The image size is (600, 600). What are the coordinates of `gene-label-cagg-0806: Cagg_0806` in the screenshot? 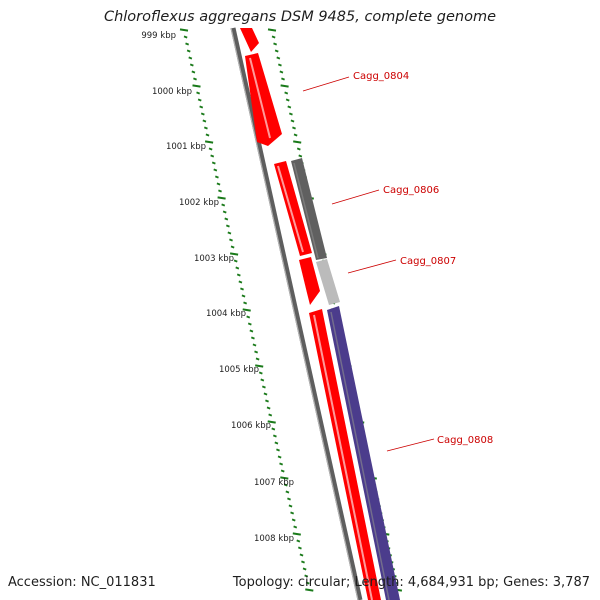 It's located at (411, 190).